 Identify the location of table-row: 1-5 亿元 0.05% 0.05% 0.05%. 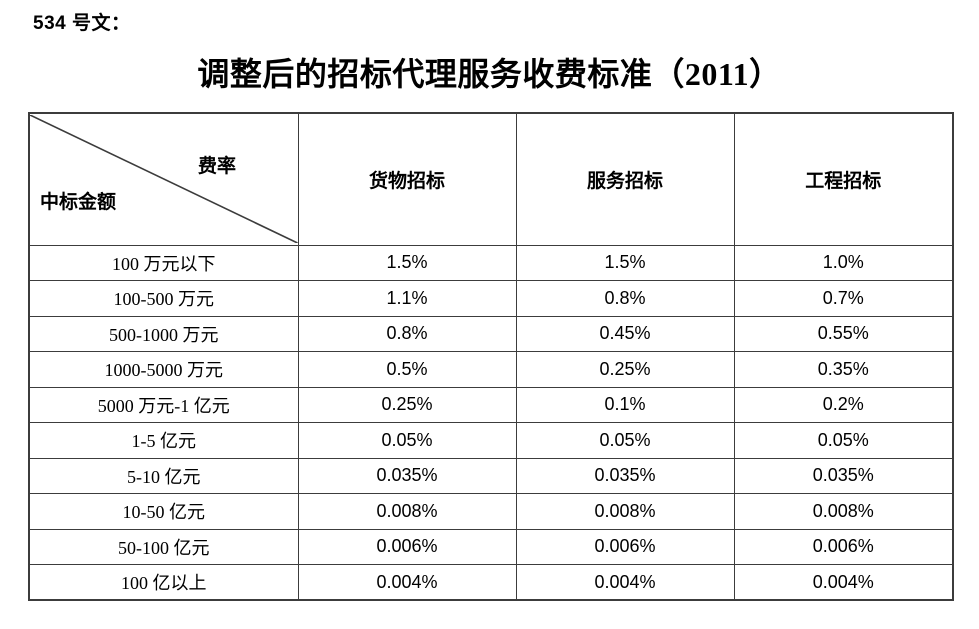
(491, 440).